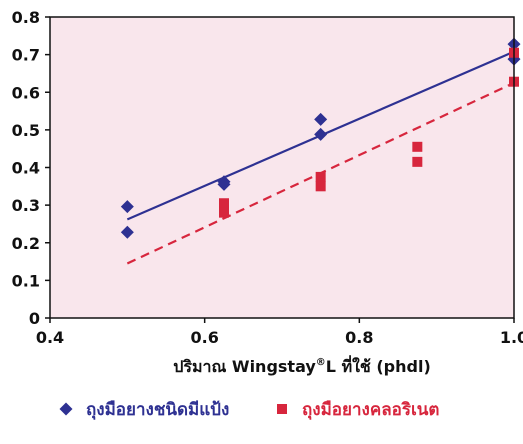  What do you see at coordinates (249, 409) in the screenshot?
I see `legend: ถุงมือยางชนิดมีแป้ง ถุงมือยางคลอริเนต` at bounding box center [249, 409].